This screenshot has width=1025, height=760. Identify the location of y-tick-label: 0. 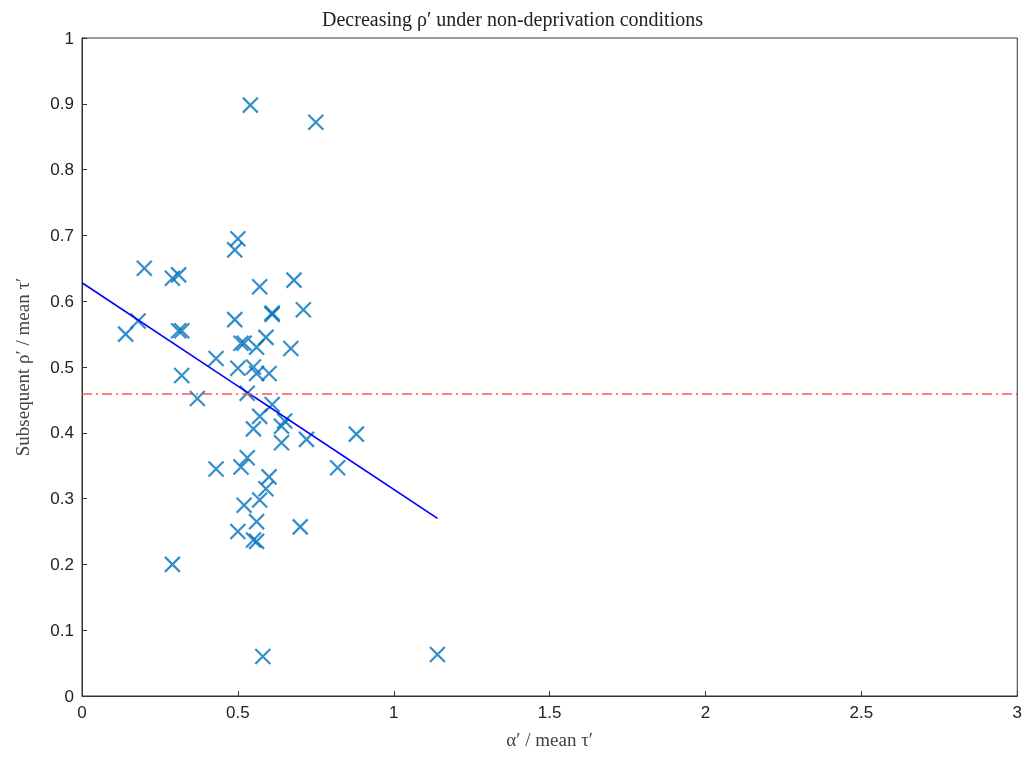
(69, 696).